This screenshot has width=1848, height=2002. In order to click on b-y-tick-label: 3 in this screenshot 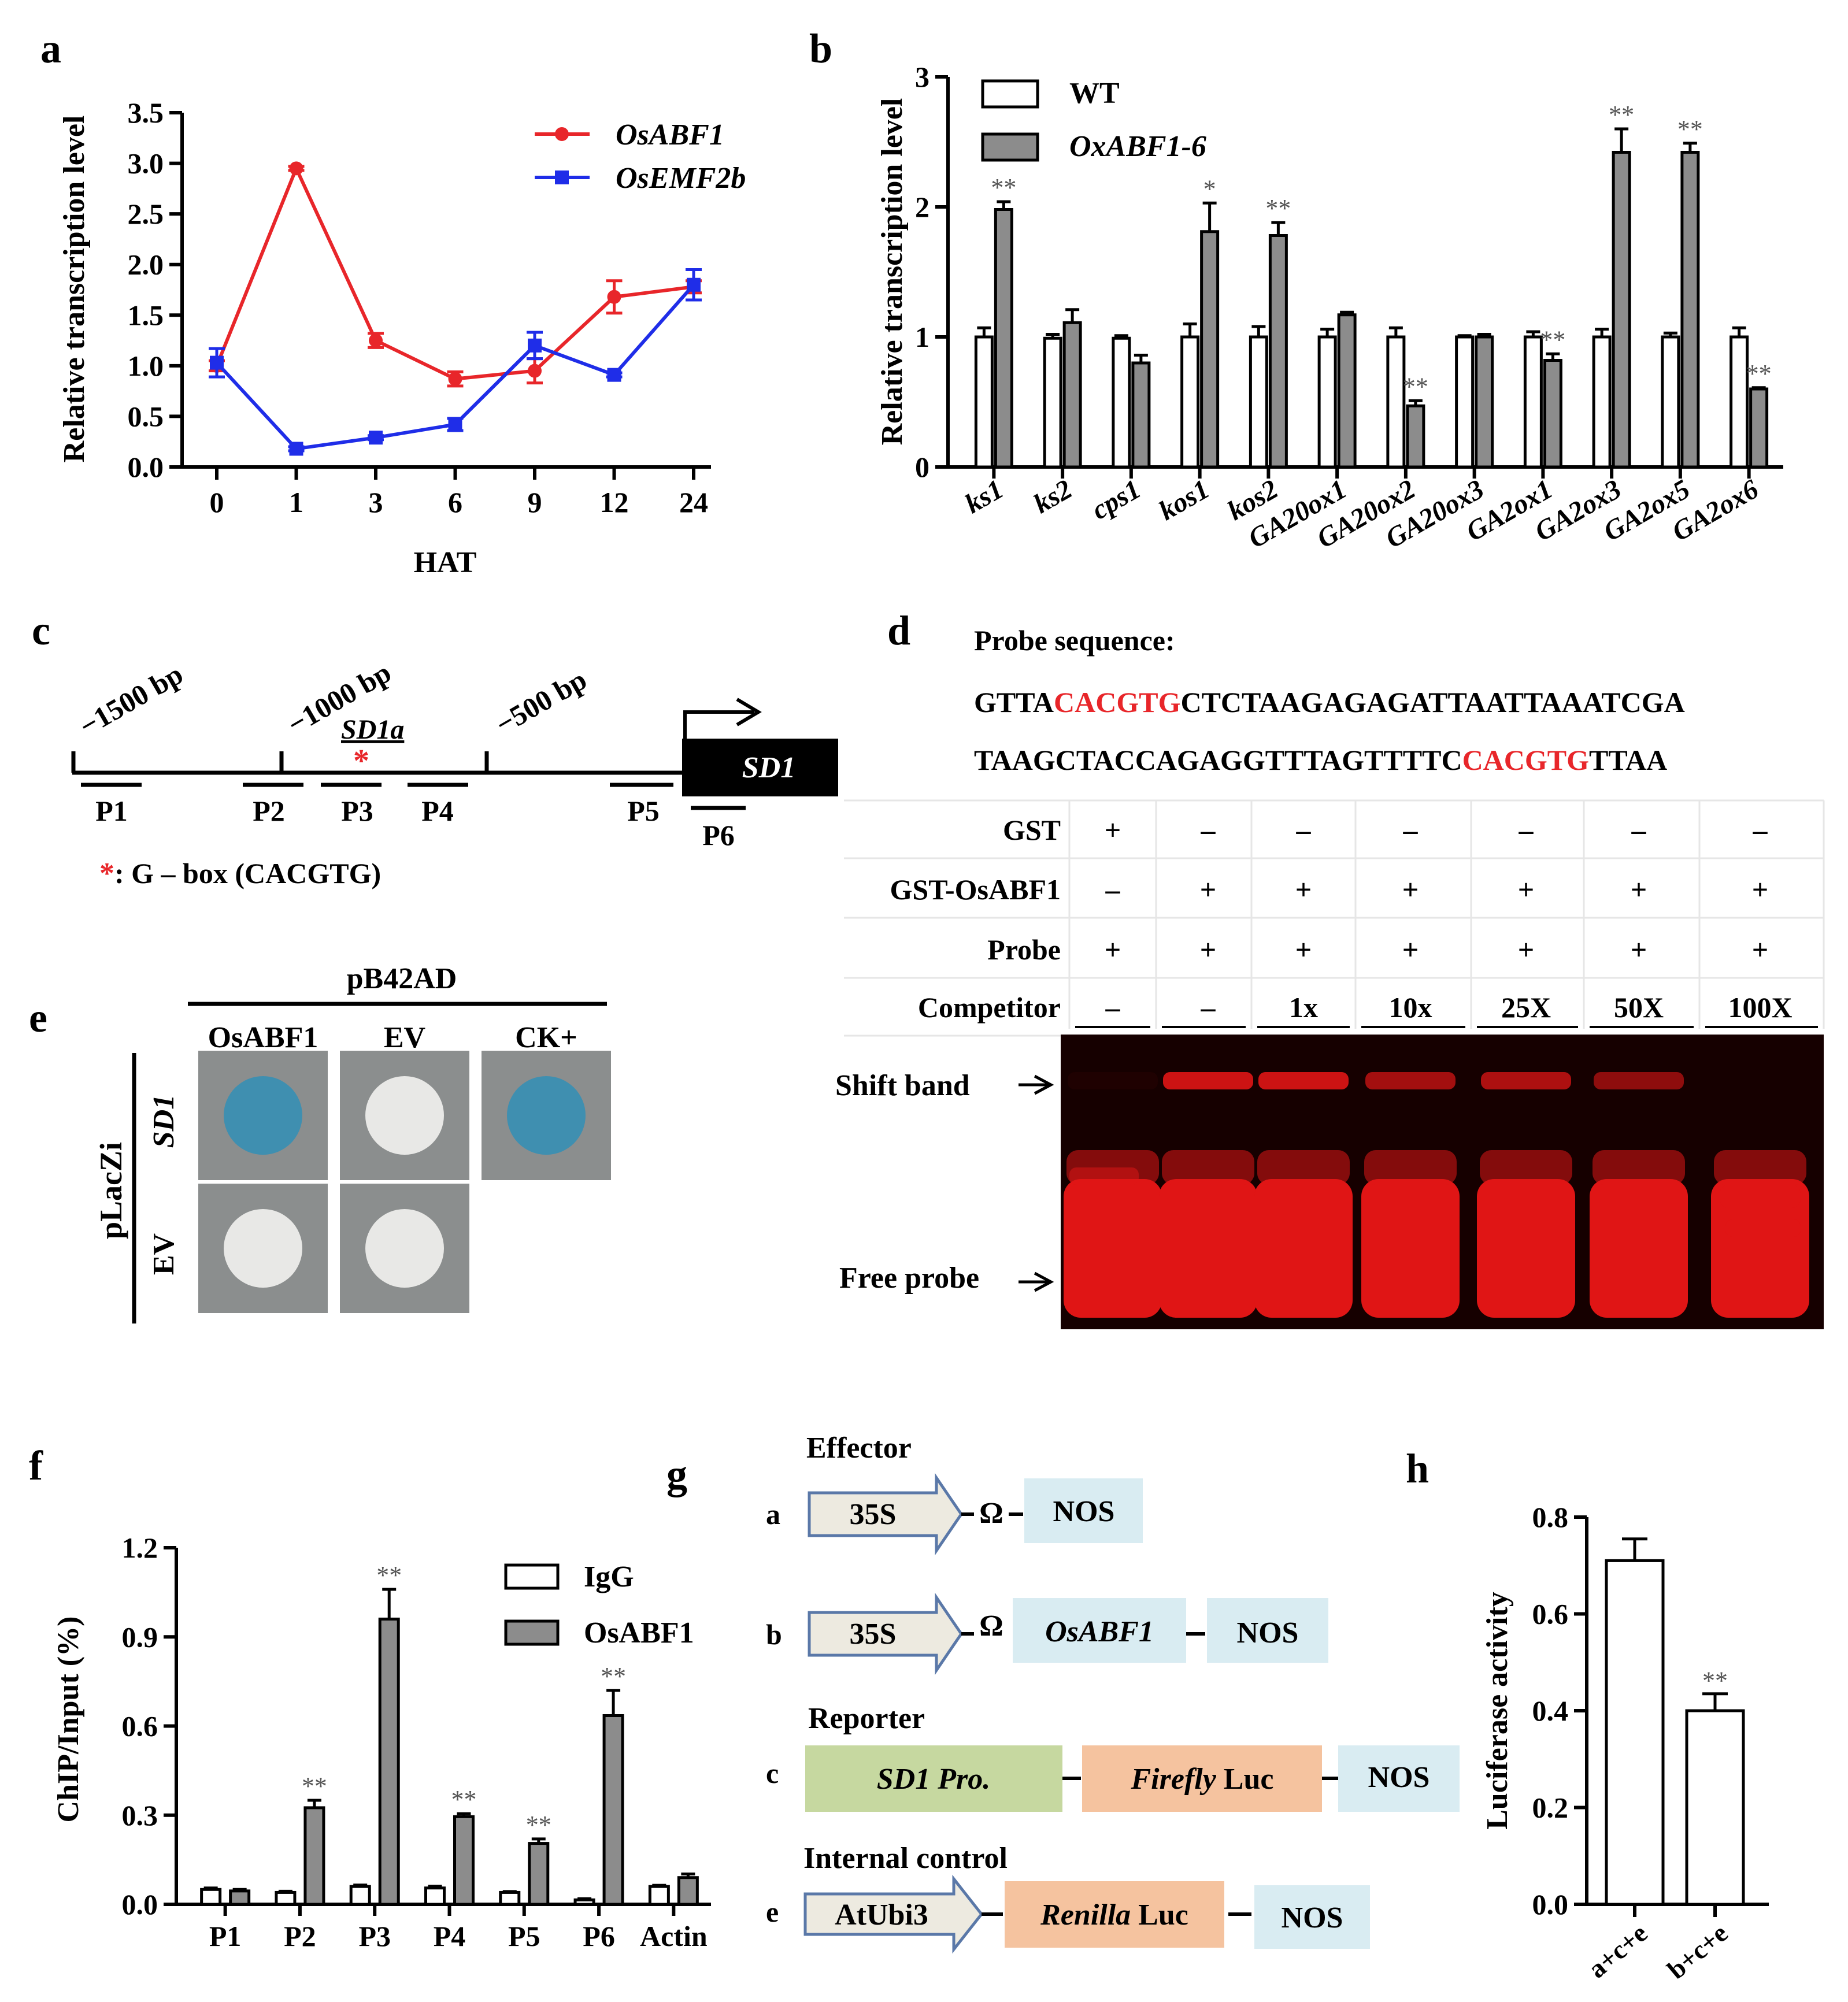, I will do `click(922, 77)`.